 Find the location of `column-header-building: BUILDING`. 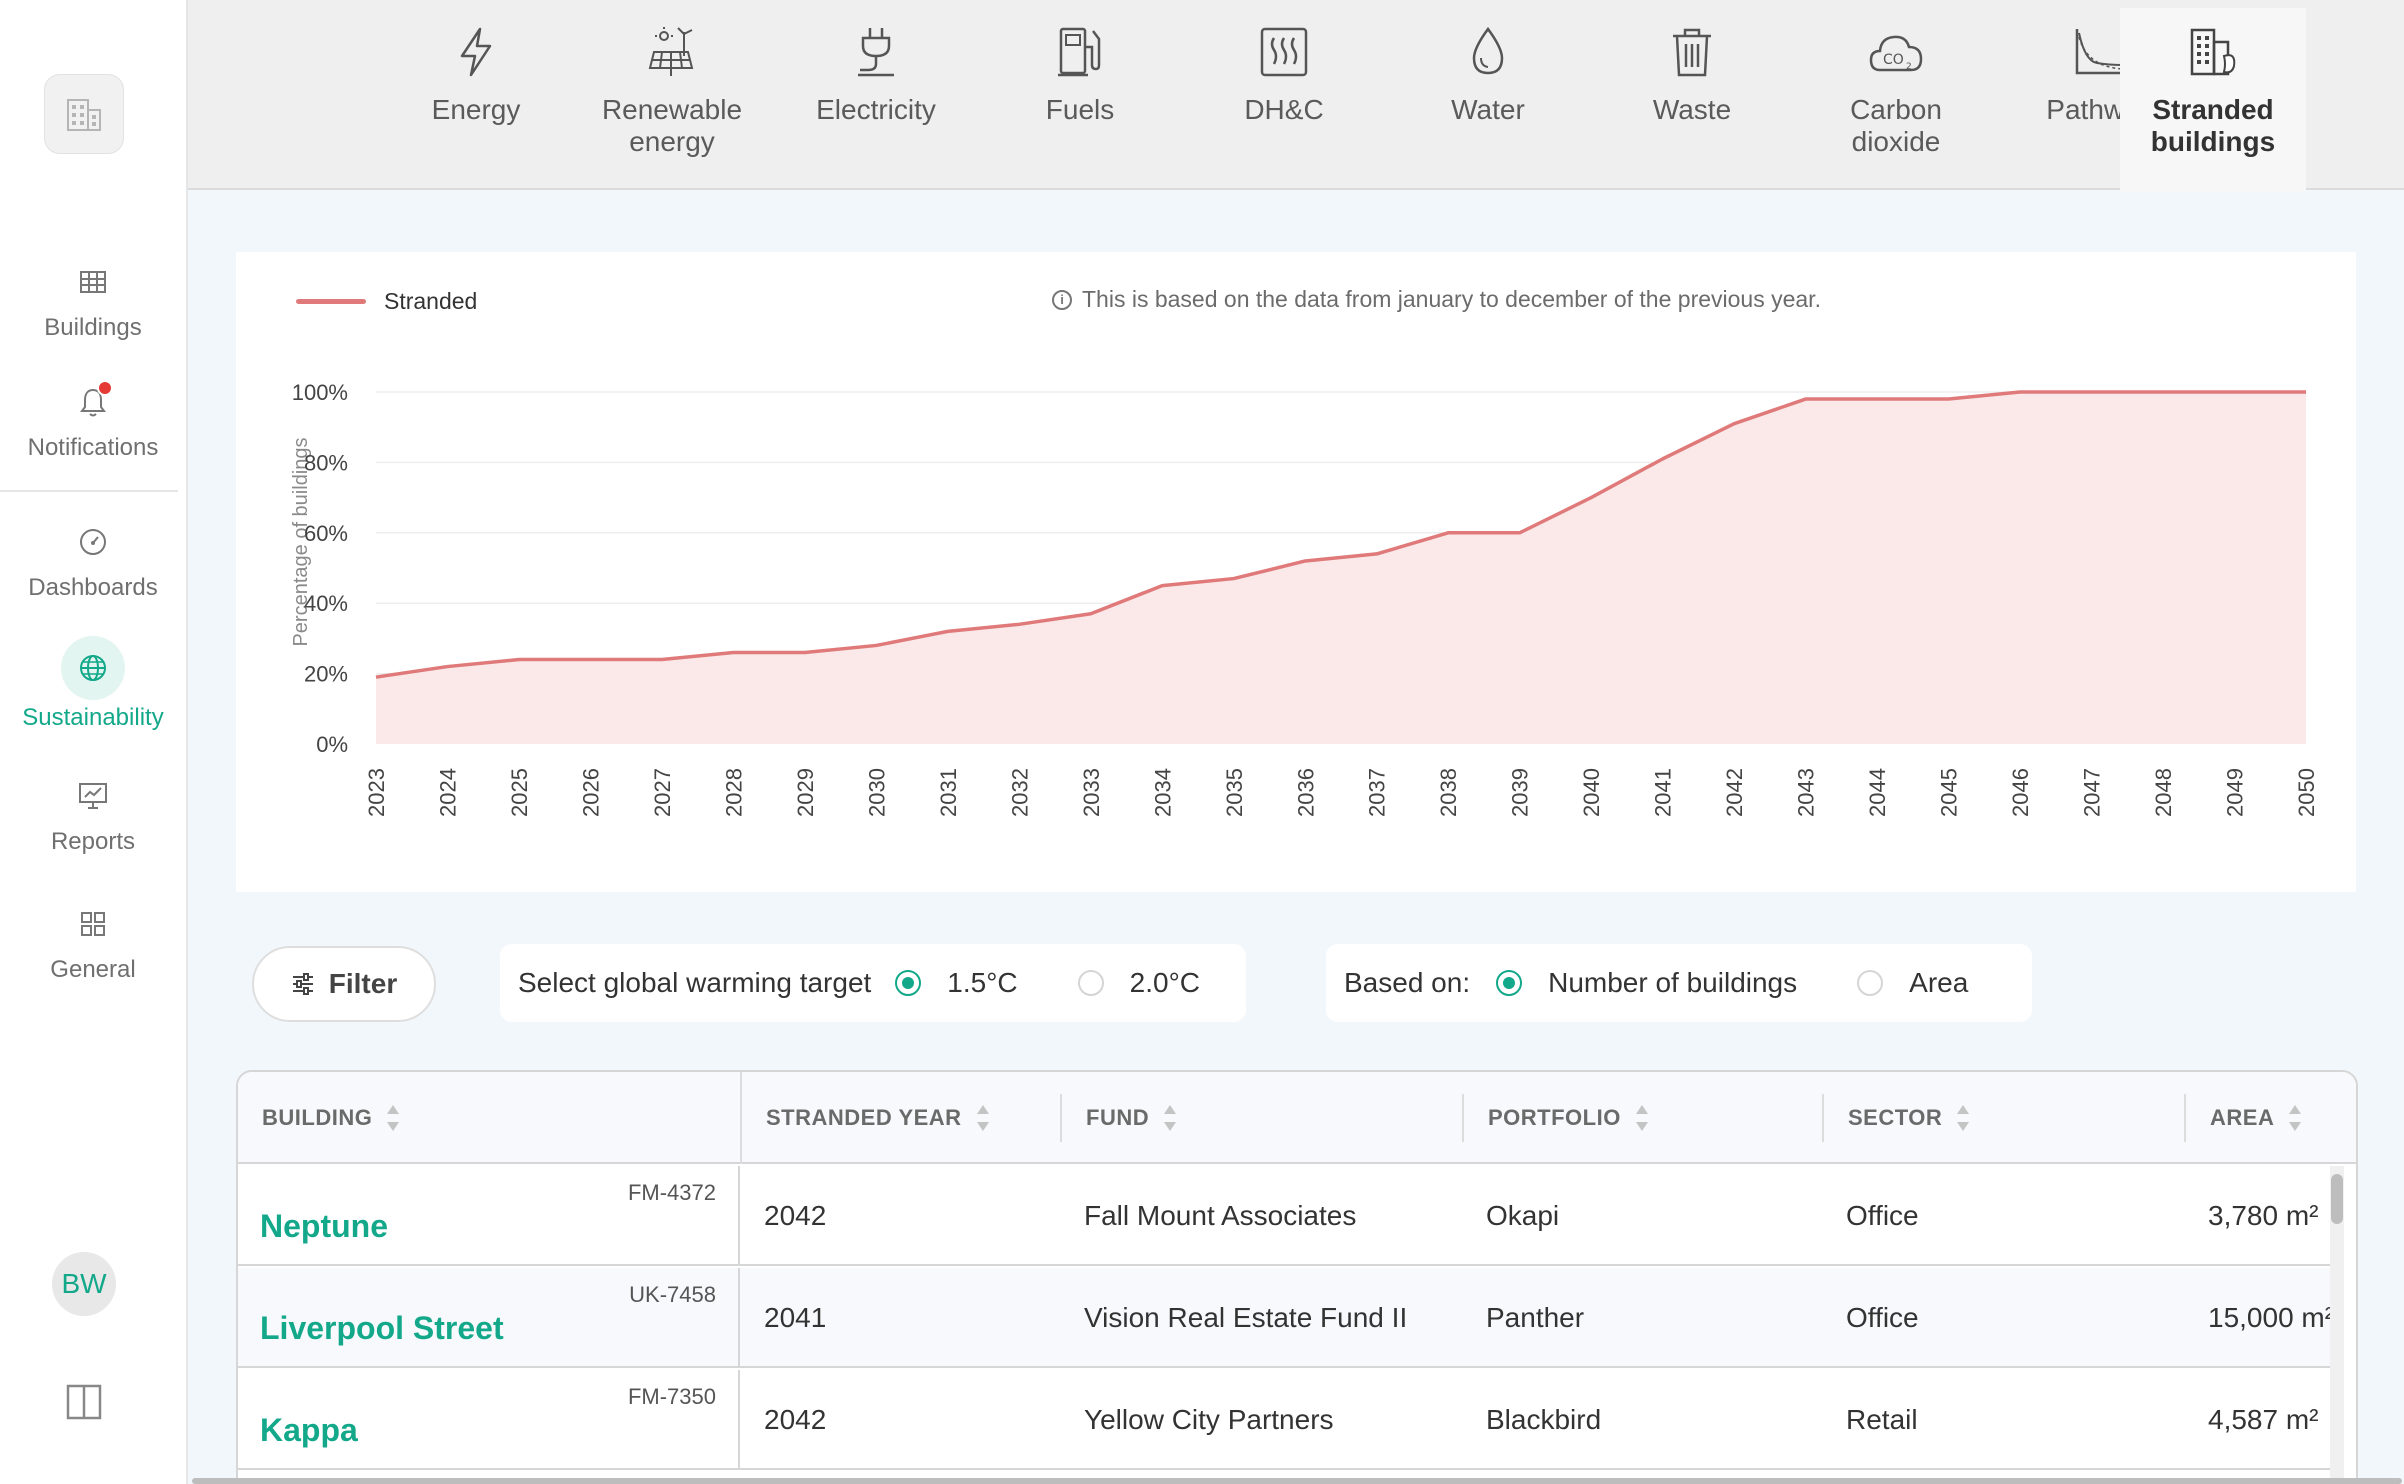

column-header-building: BUILDING is located at coordinates (319, 1118).